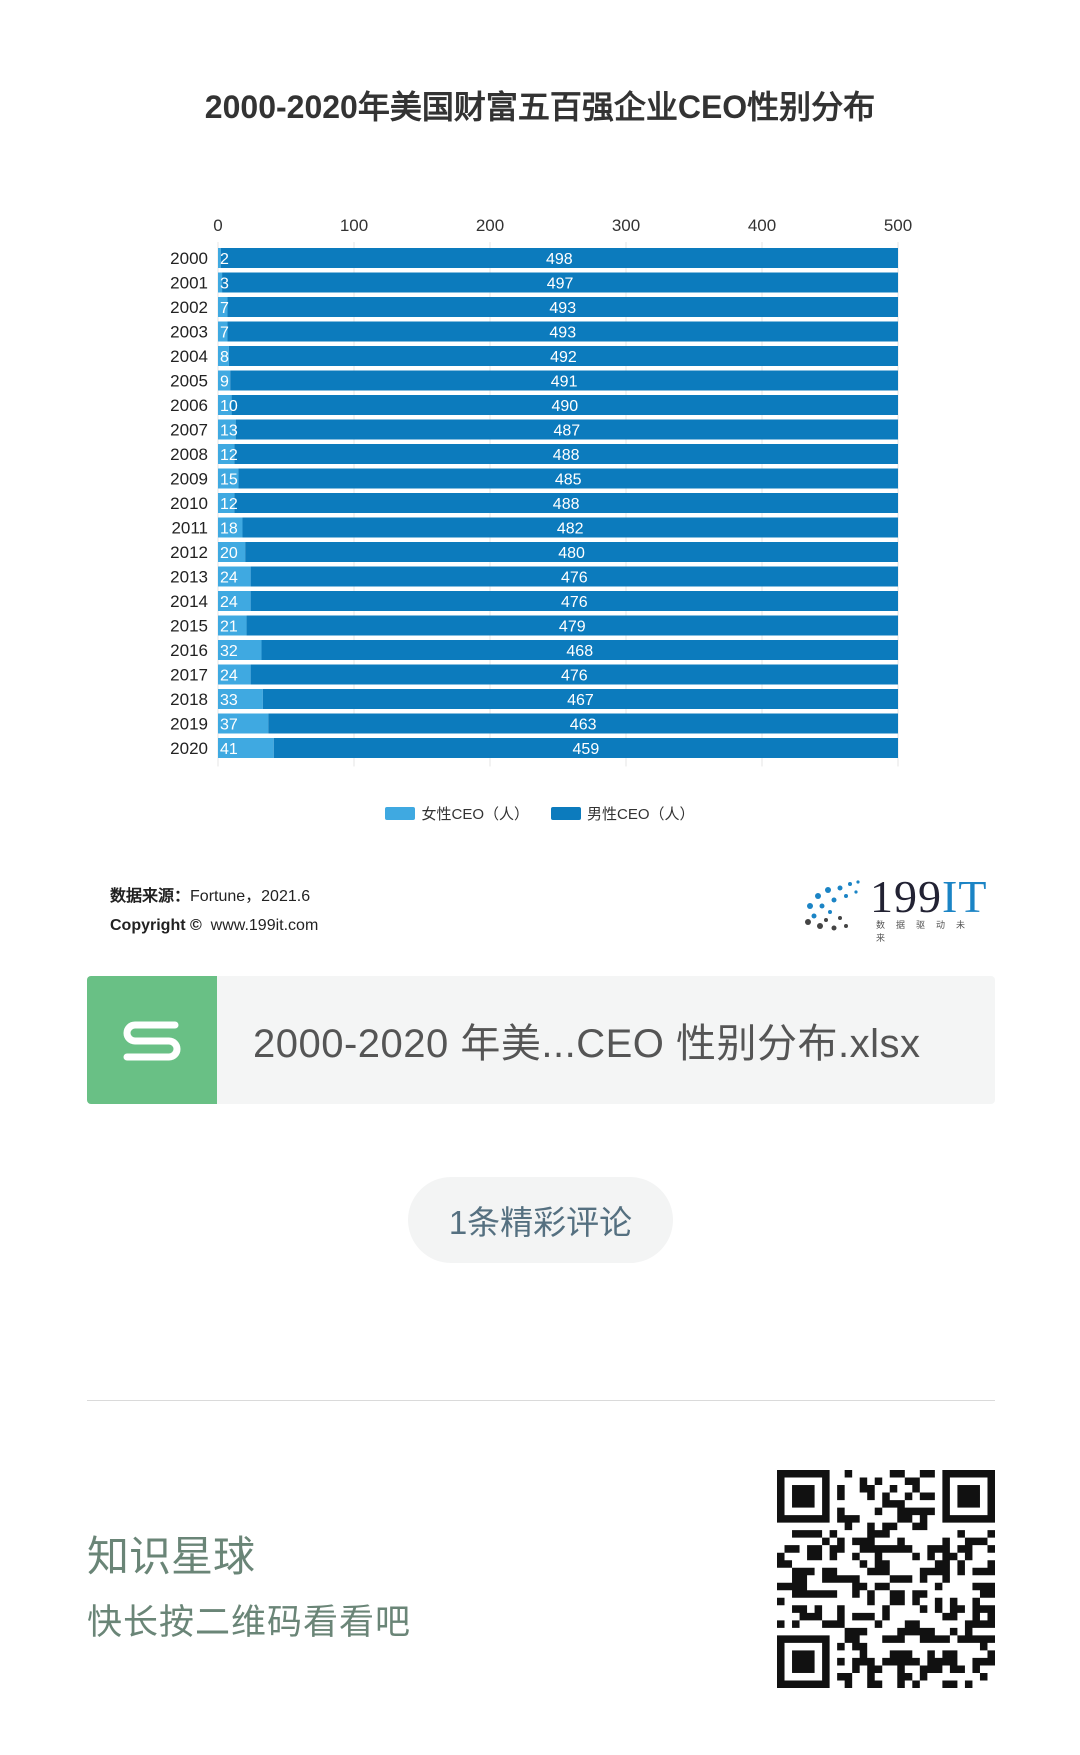 This screenshot has width=1080, height=1755. Describe the element at coordinates (832, 905) in the screenshot. I see `brand-dots-icon` at that location.